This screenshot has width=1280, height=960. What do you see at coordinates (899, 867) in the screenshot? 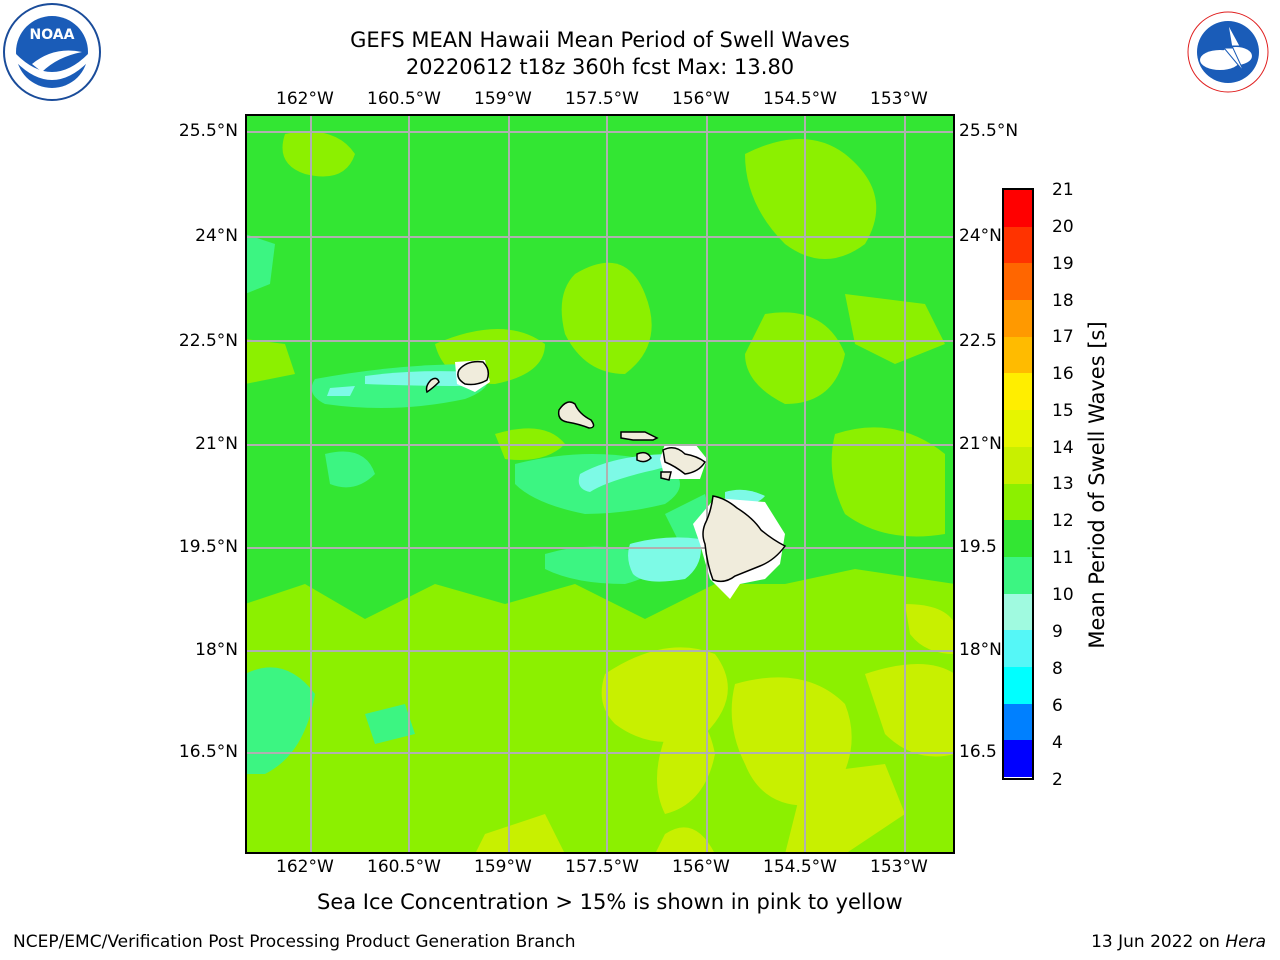
I see `lon-label-bottom: 153°W` at bounding box center [899, 867].